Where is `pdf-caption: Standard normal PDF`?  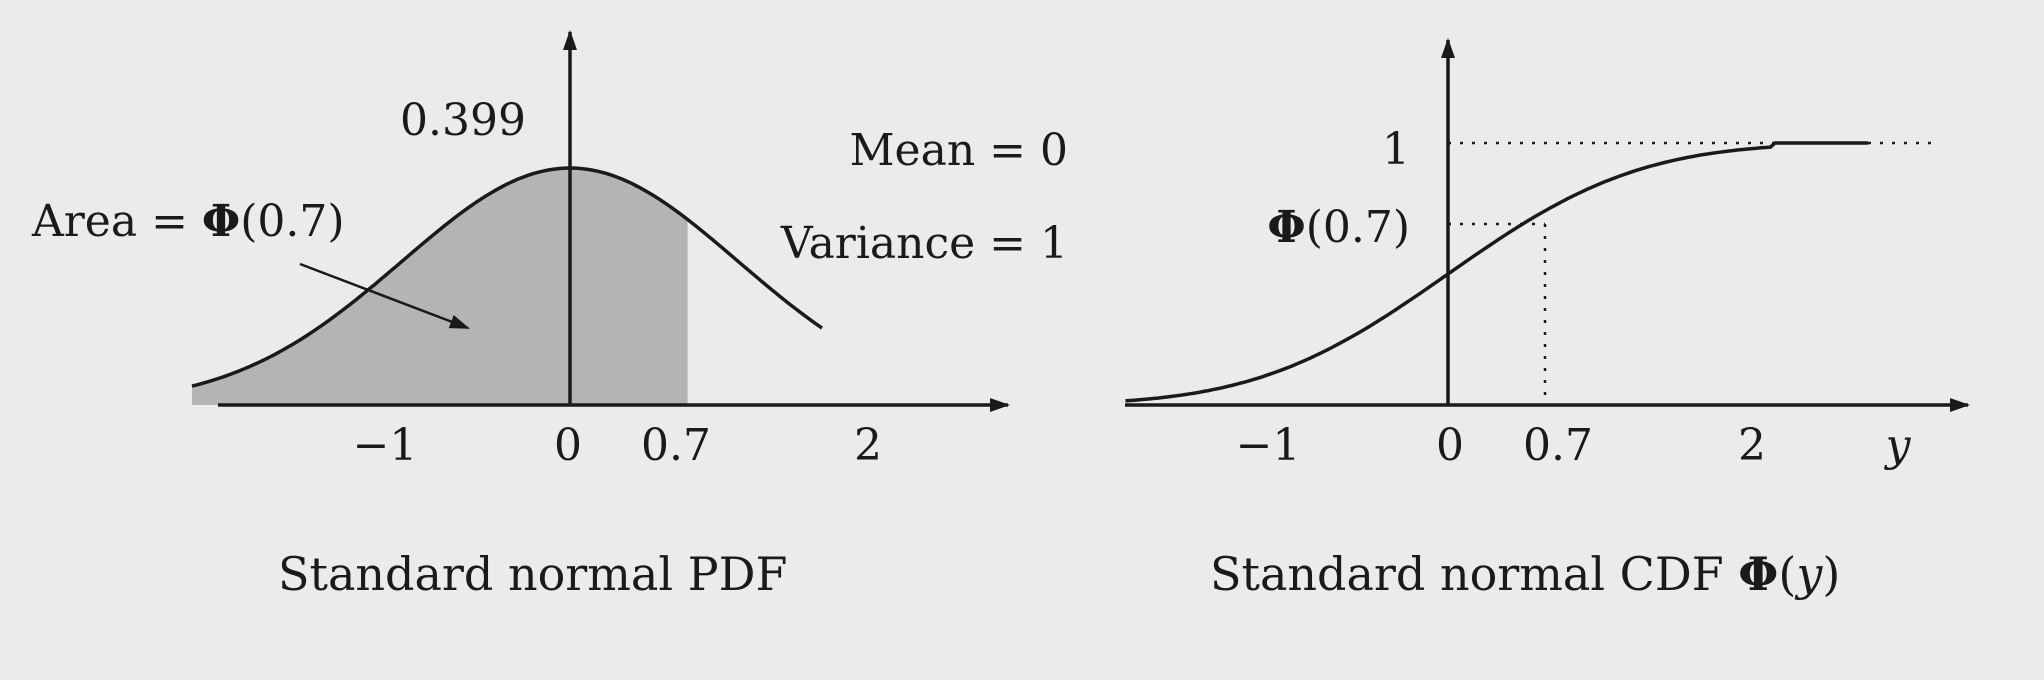
pdf-caption: Standard normal PDF is located at coordinates (532, 574).